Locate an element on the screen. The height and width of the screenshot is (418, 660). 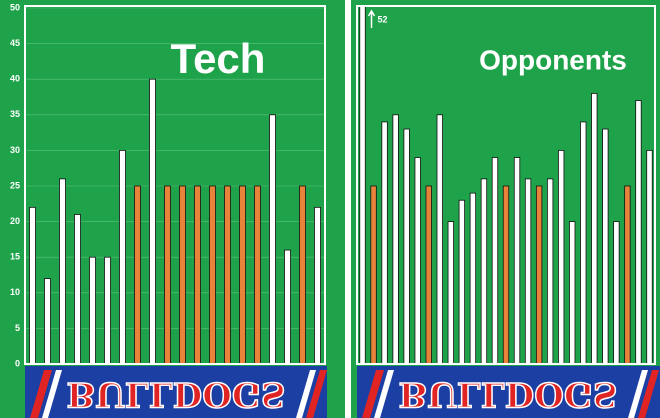
chart-title: Opponents is located at coordinates (553, 59).